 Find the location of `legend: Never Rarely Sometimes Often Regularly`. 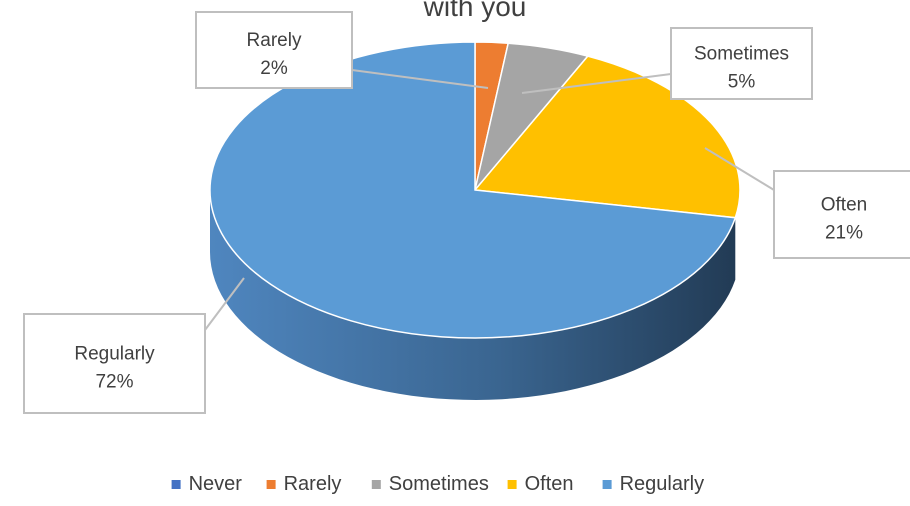

legend: Never Rarely Sometimes Often Regularly is located at coordinates (437, 484).